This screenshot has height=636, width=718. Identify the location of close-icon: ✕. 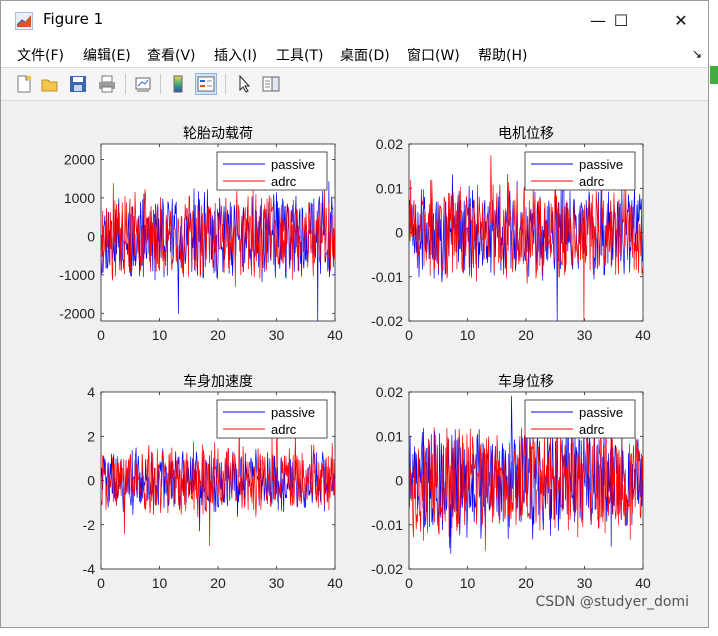
(681, 20).